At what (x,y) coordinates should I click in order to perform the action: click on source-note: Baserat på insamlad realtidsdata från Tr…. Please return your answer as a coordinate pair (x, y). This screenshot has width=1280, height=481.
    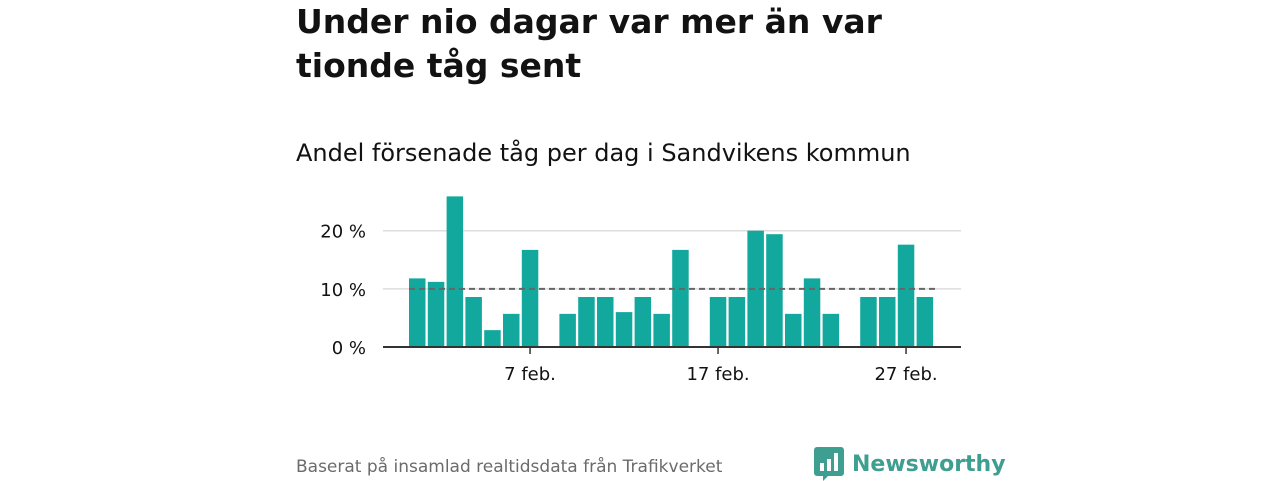
    Looking at the image, I should click on (509, 467).